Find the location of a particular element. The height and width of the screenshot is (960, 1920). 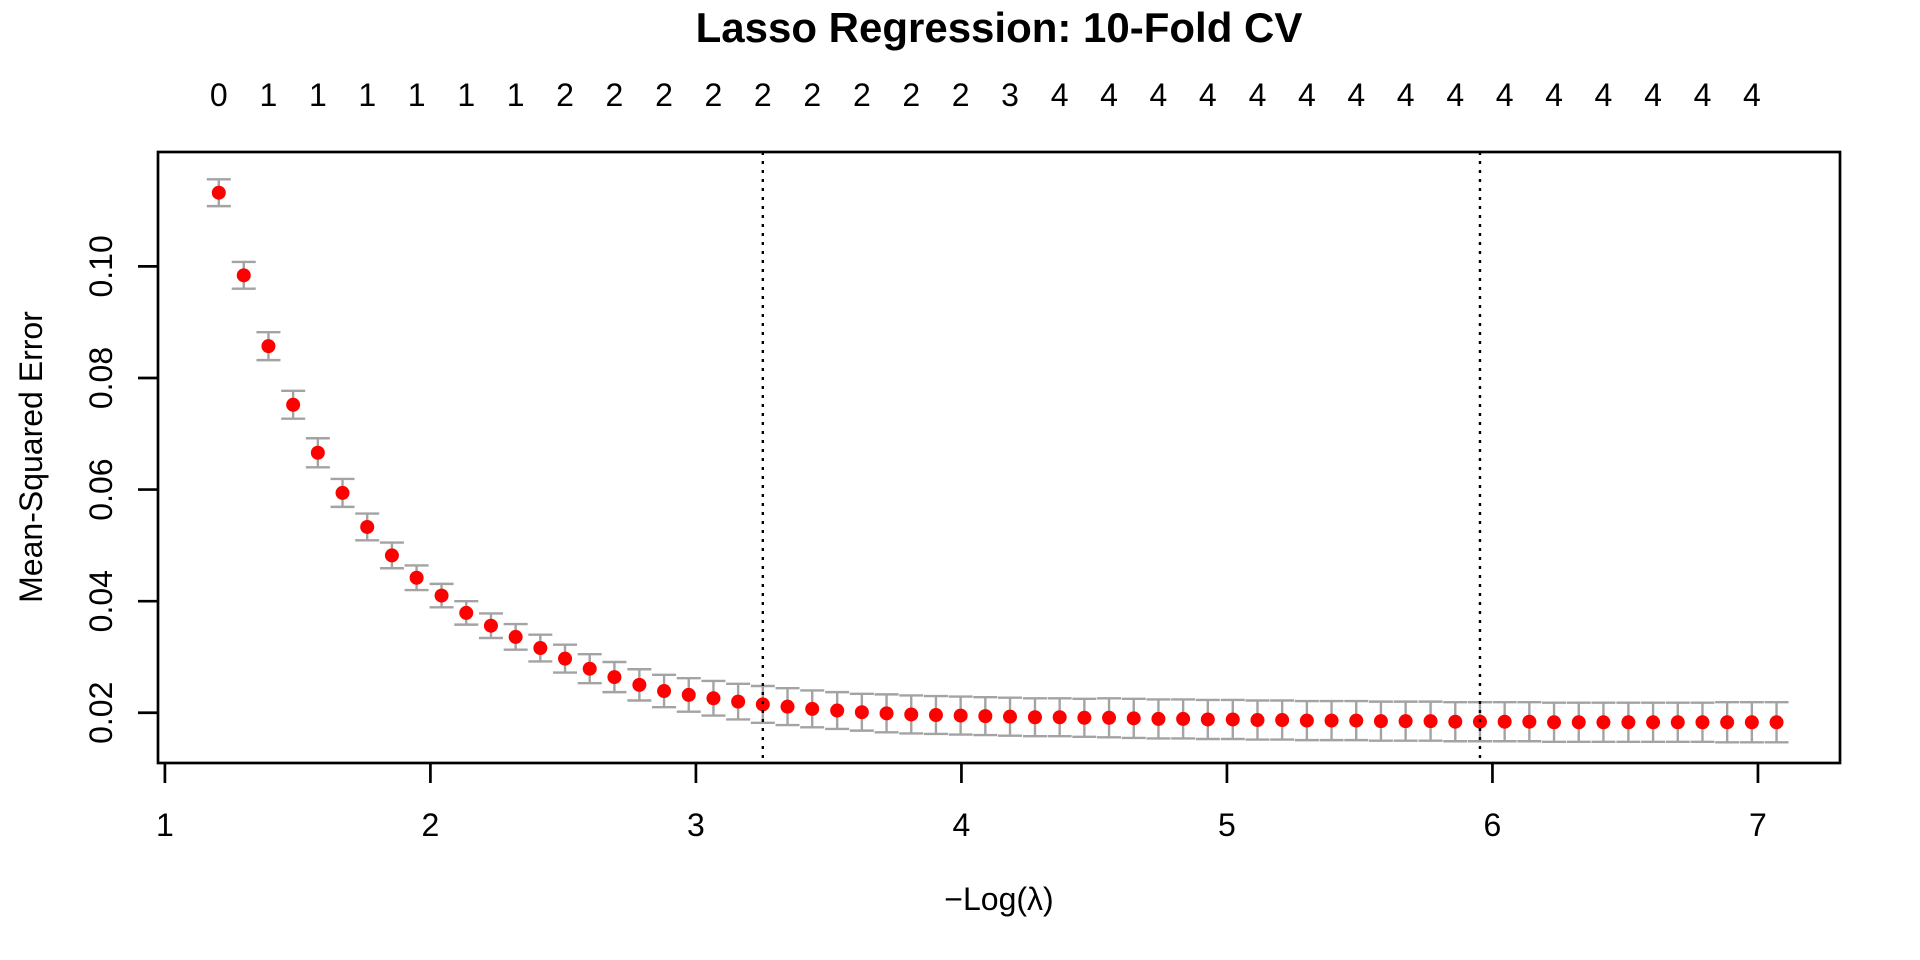

y-tick-label: 0.10 is located at coordinates (101, 266).